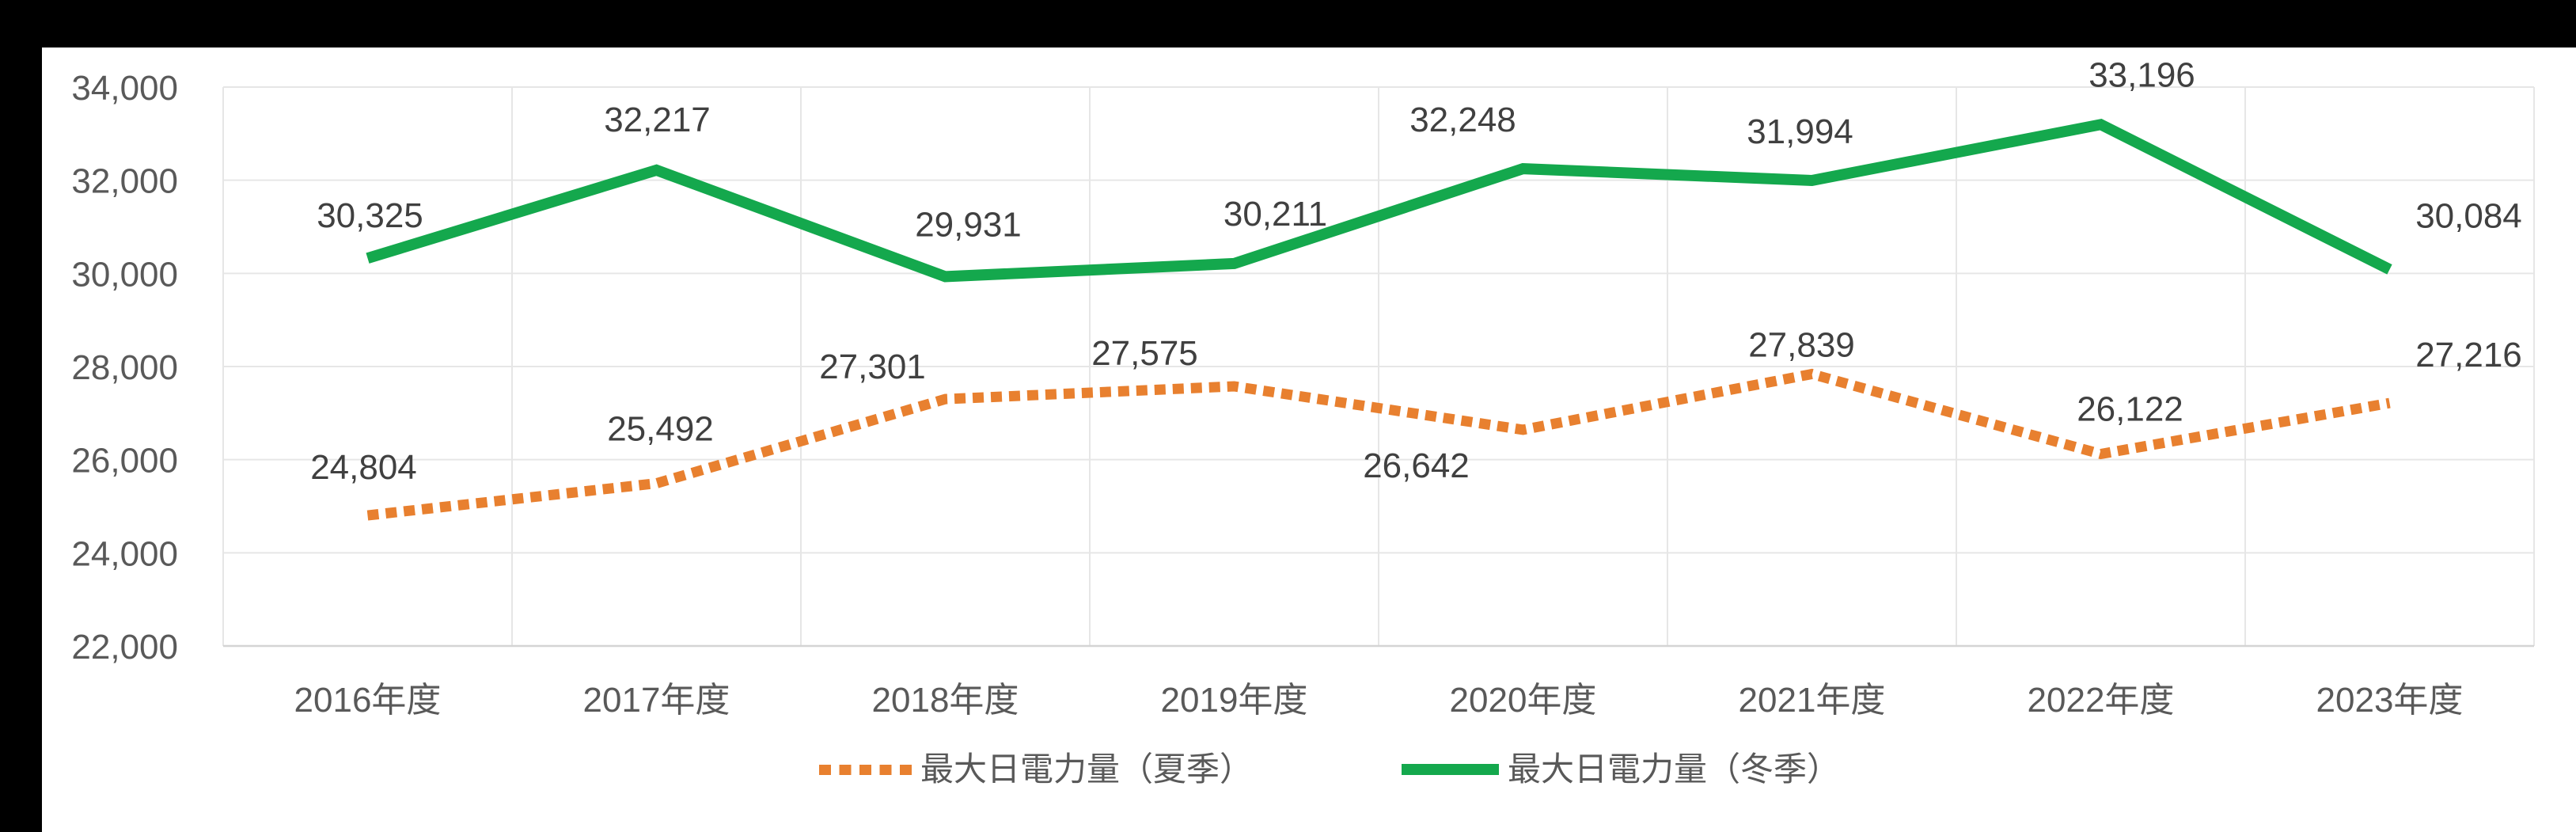 Image resolution: width=2576 pixels, height=832 pixels. Describe the element at coordinates (657, 120) in the screenshot. I see `data-label: 32,217` at that location.